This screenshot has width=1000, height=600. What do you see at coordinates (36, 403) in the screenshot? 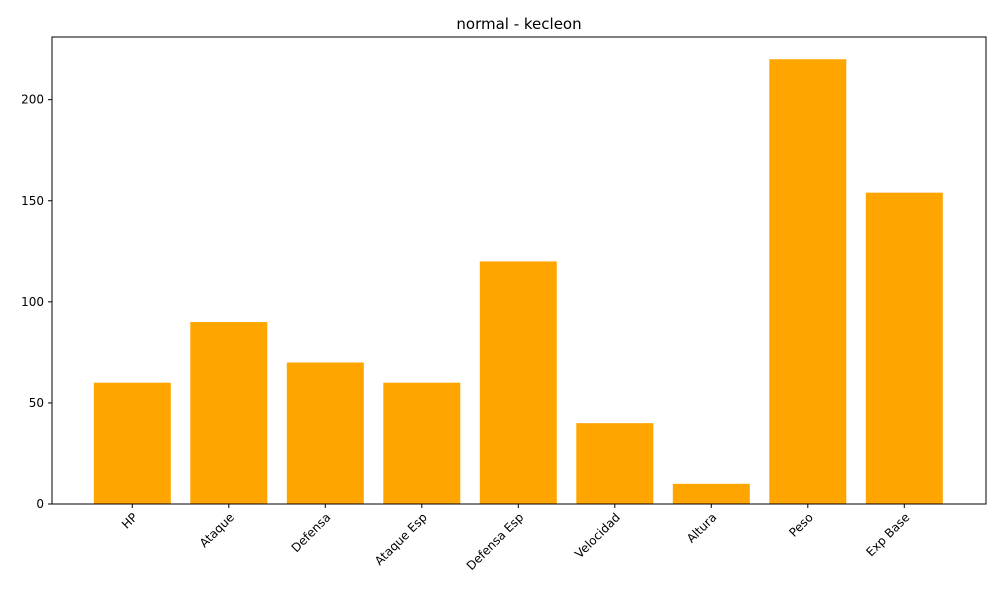
I see `y-tick-label: 50` at bounding box center [36, 403].